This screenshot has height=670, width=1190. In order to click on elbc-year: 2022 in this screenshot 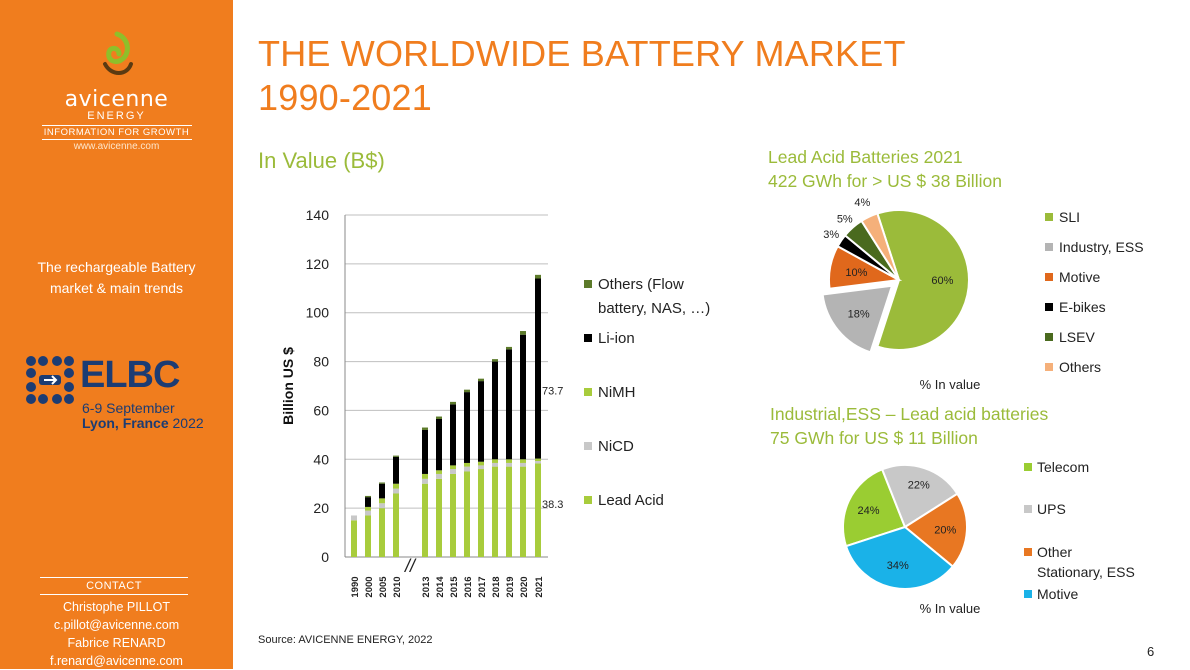, I will do `click(188, 423)`.